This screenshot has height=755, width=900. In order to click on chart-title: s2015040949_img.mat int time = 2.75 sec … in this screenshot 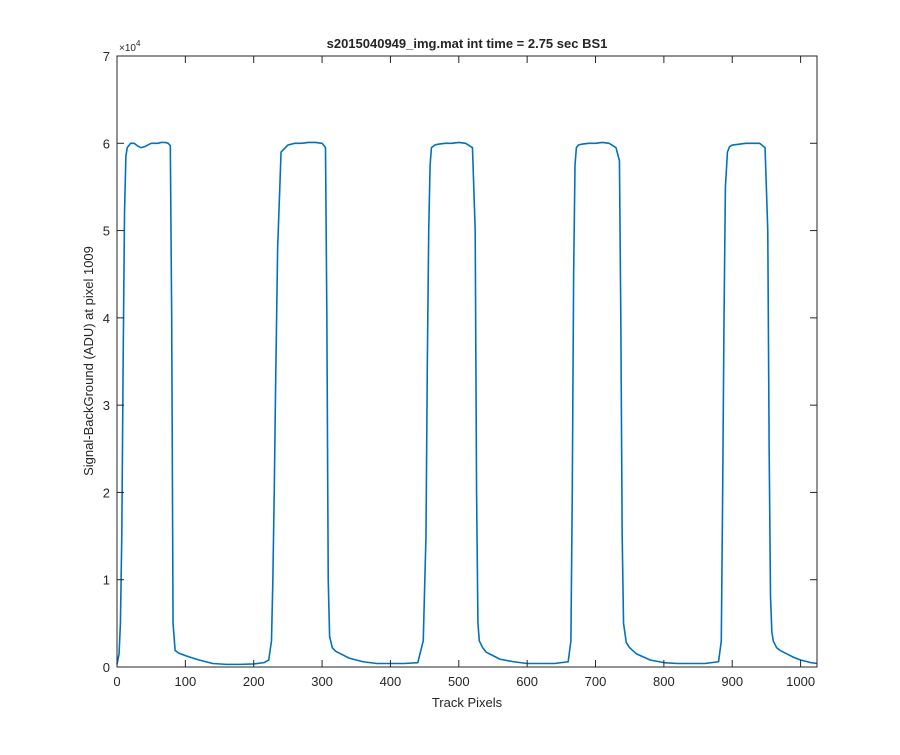, I will do `click(467, 43)`.